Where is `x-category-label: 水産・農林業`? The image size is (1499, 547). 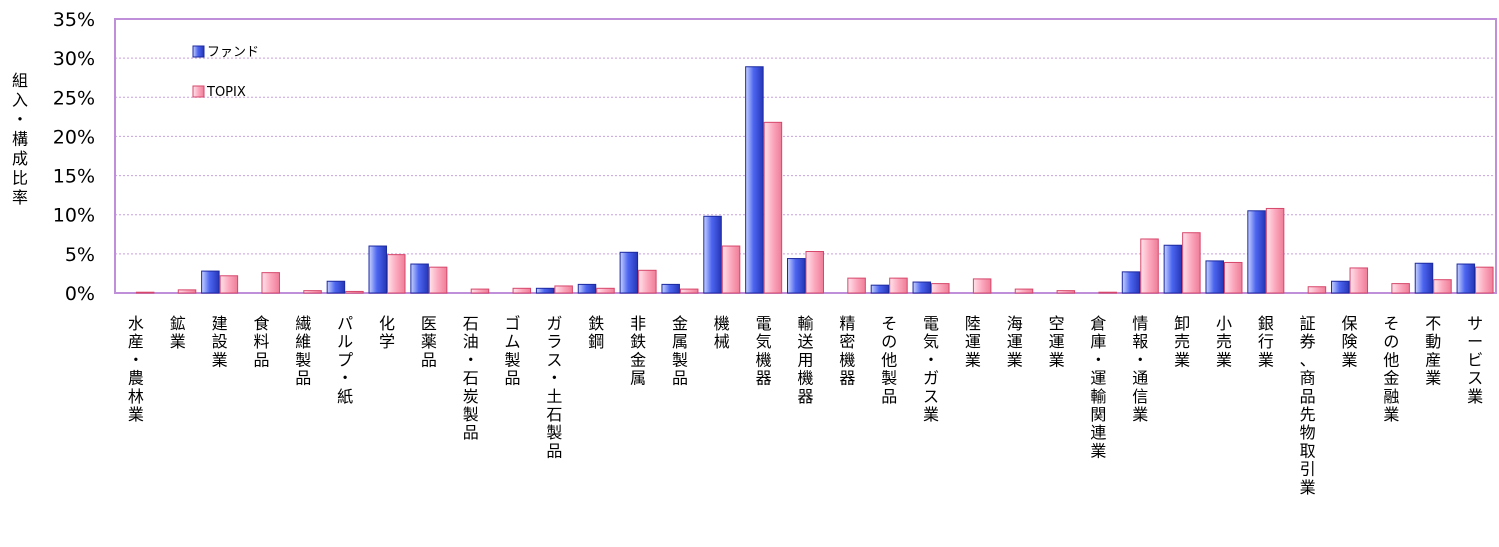 x-category-label: 水産・農林業 is located at coordinates (136, 369).